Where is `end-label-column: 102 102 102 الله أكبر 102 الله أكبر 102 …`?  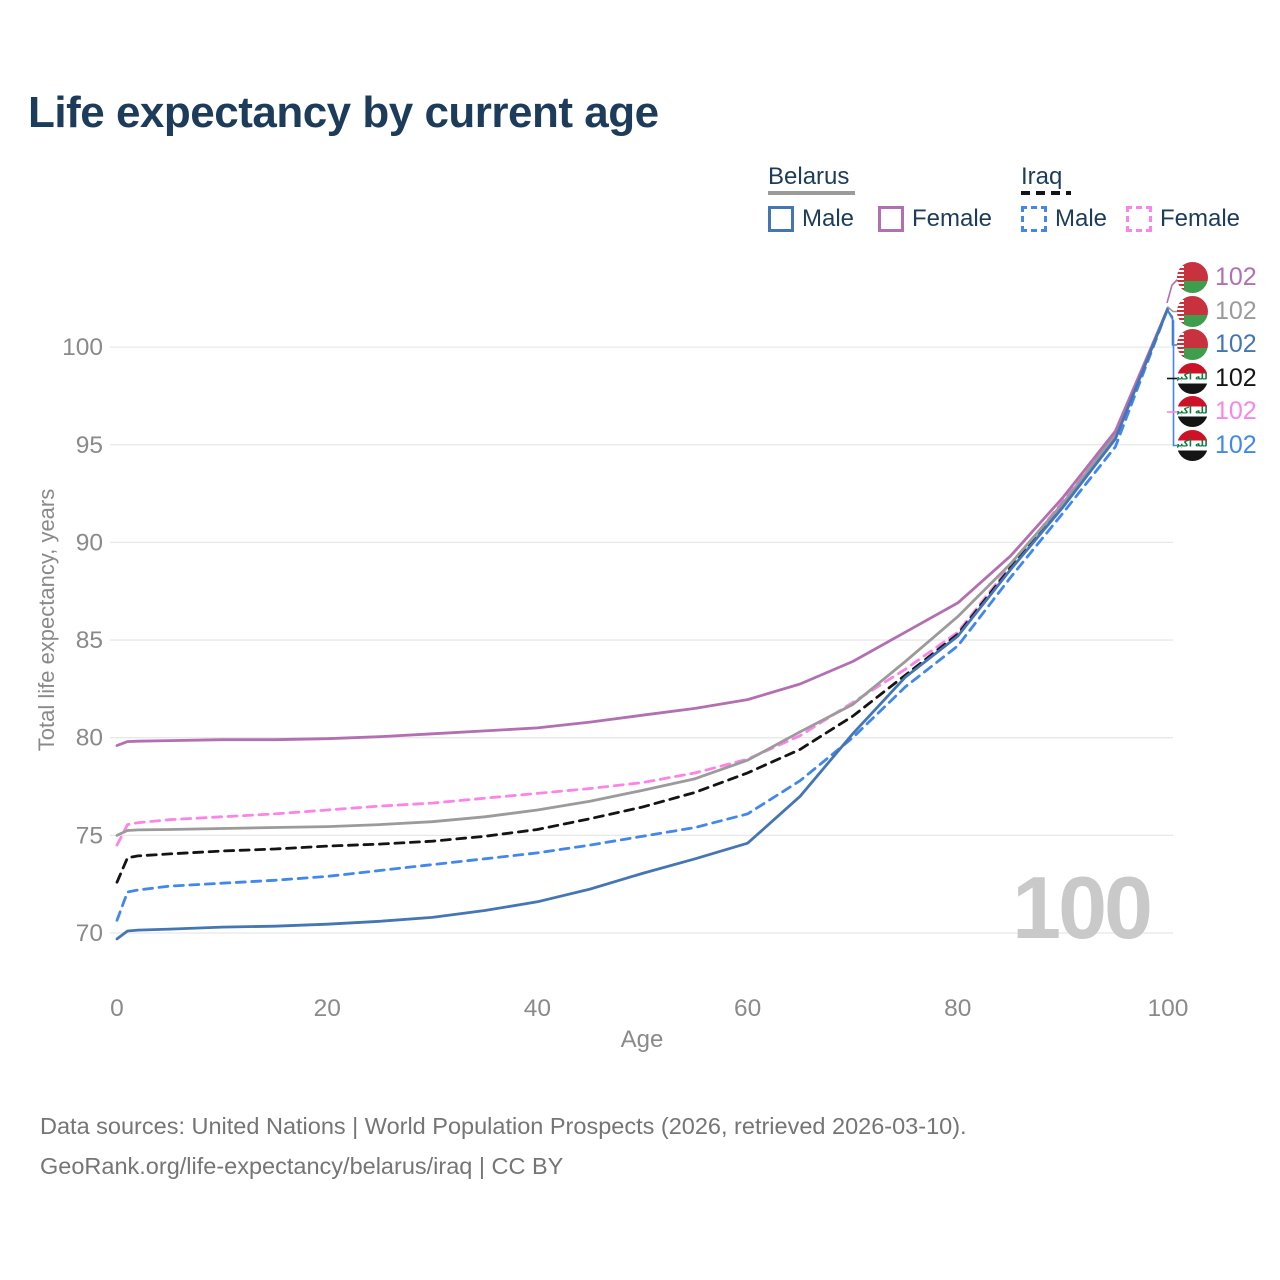
end-label-column: 102 102 102 الله أكبر 102 الله أكبر 102 … is located at coordinates (1217, 361).